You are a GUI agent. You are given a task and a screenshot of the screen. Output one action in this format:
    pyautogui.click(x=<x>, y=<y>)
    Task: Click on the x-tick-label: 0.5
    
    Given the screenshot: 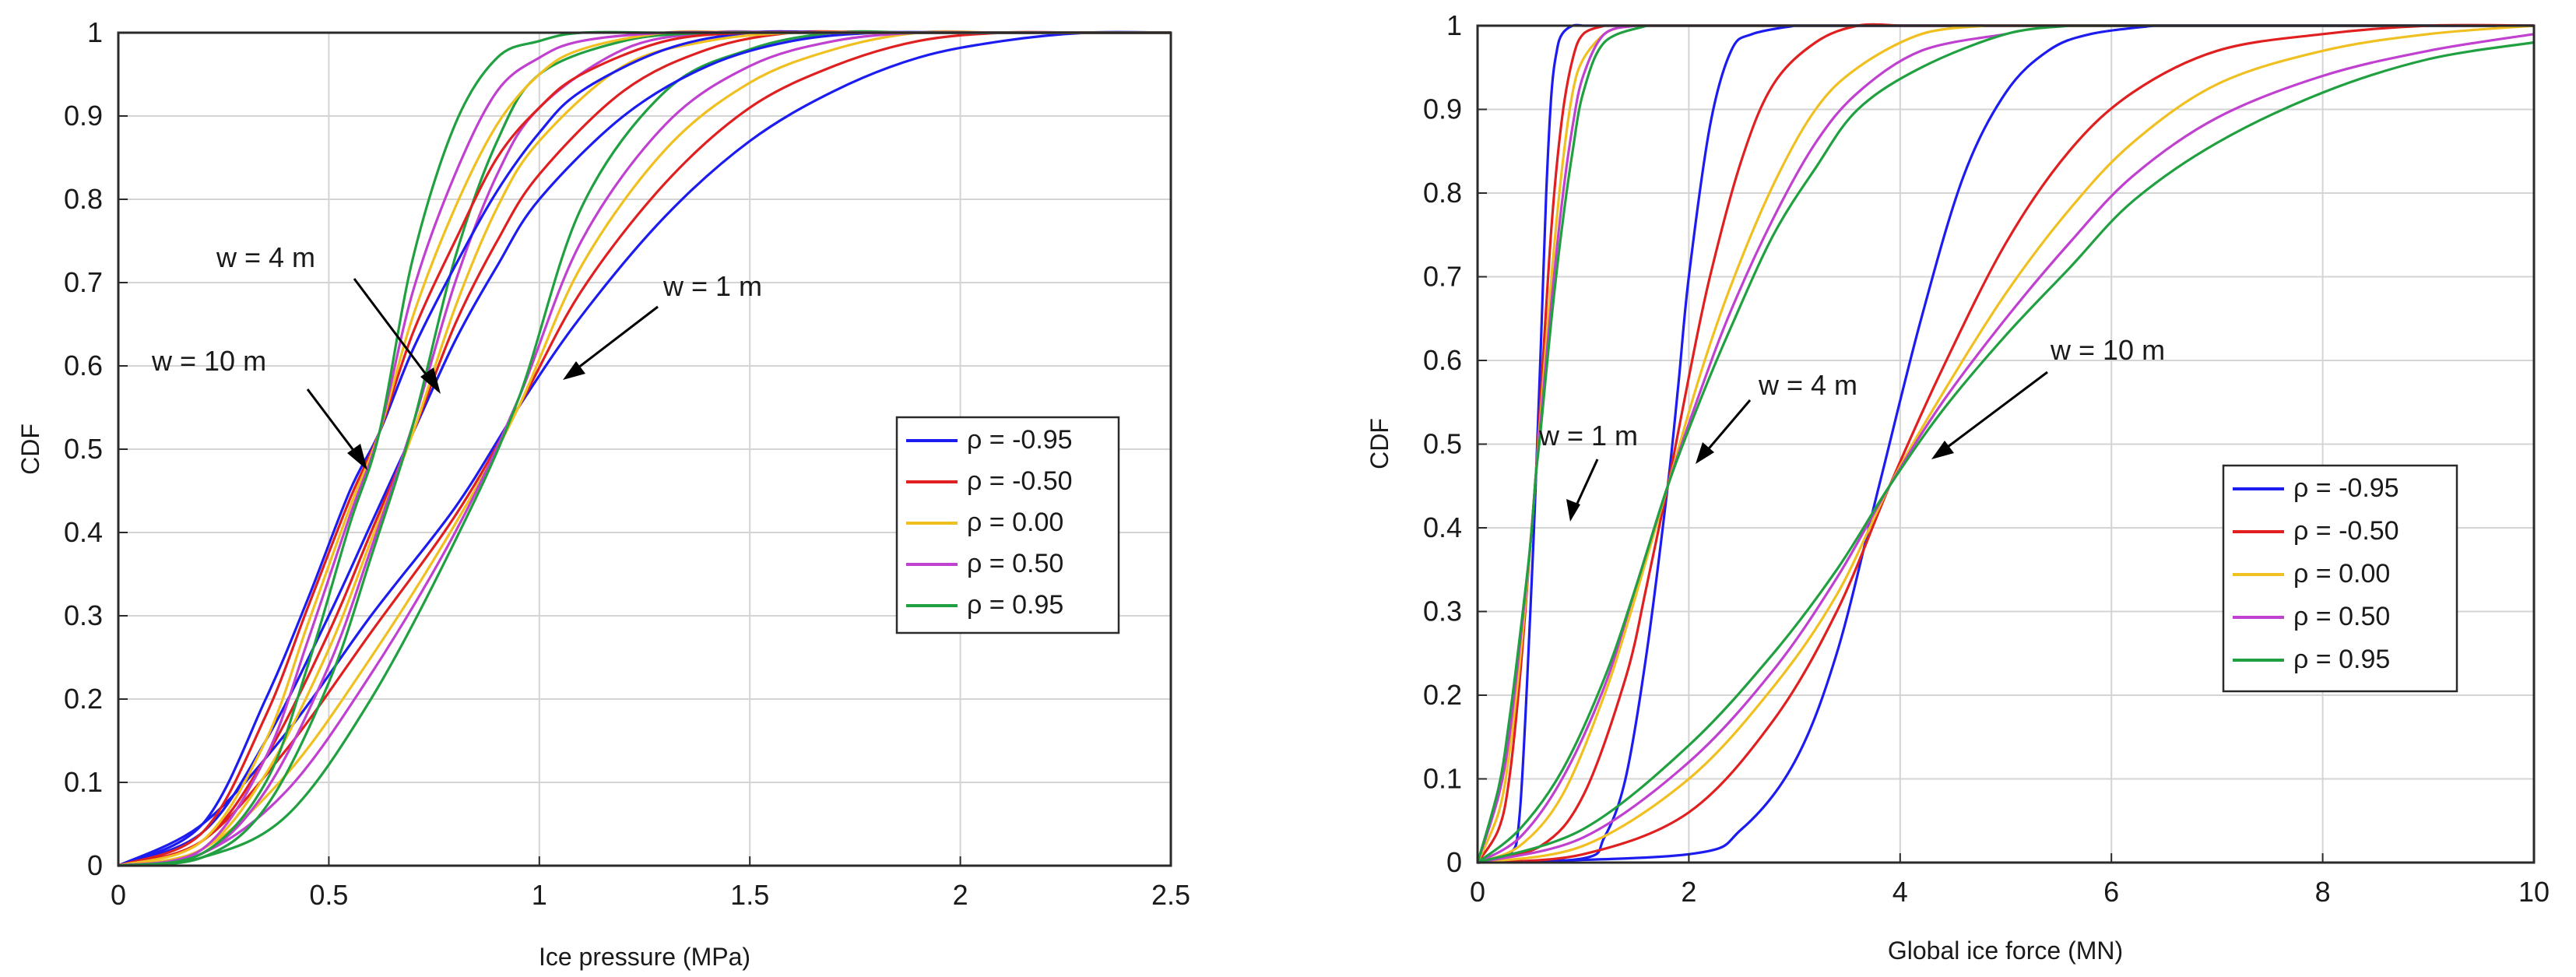 What is the action you would take?
    pyautogui.click(x=328, y=895)
    